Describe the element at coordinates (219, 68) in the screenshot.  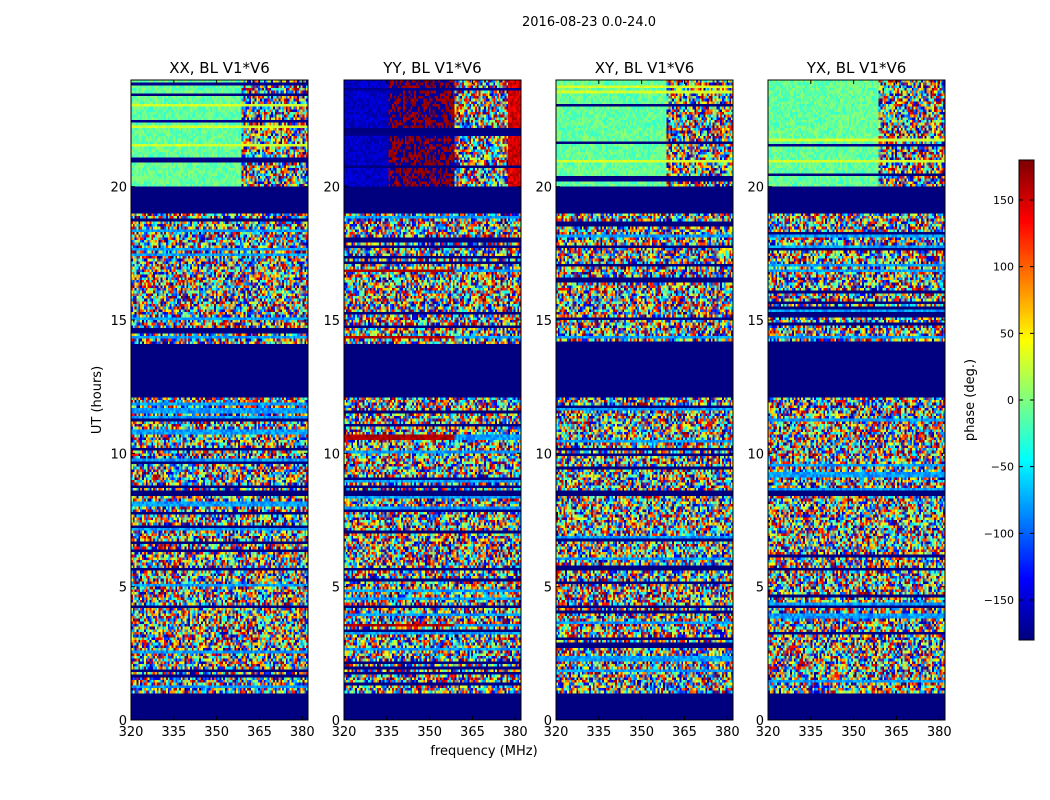
I see `panel-title-xx: XX, BL V1*V6` at that location.